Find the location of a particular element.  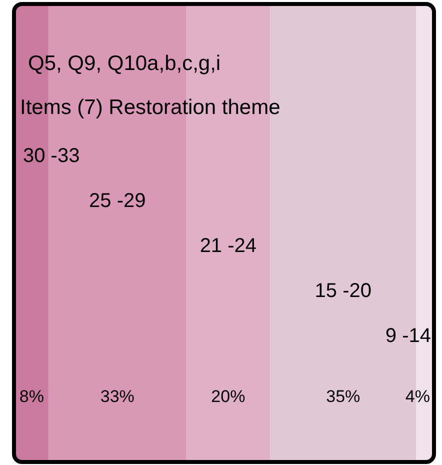

series-label: 25 -29 is located at coordinates (117, 201).